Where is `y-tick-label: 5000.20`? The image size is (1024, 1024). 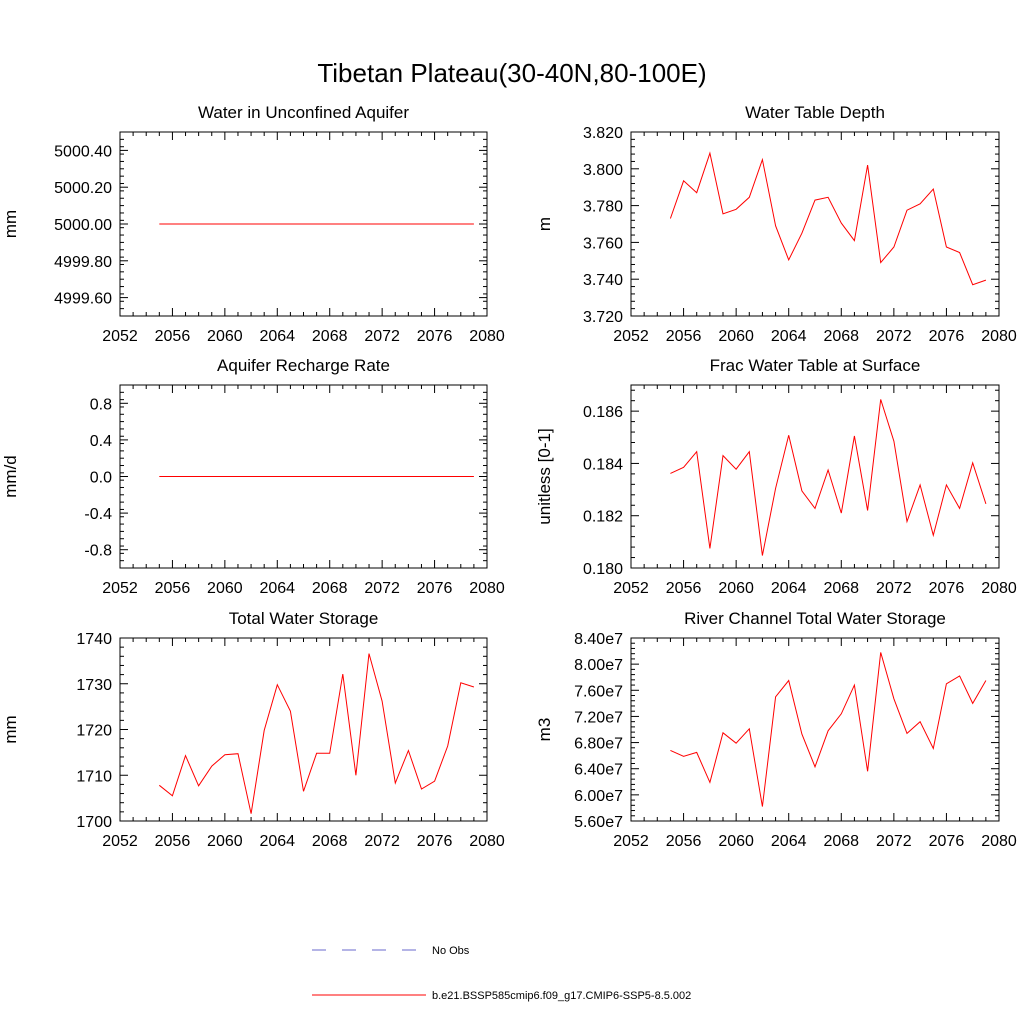
y-tick-label: 5000.20 is located at coordinates (83, 188).